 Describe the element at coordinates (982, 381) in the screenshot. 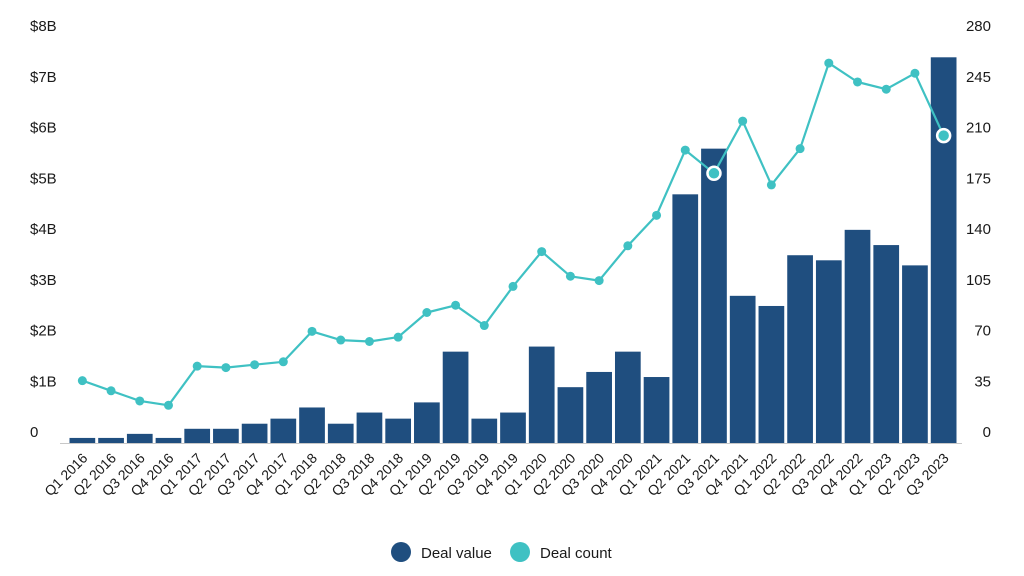

I see `right-tick-label: 35` at that location.